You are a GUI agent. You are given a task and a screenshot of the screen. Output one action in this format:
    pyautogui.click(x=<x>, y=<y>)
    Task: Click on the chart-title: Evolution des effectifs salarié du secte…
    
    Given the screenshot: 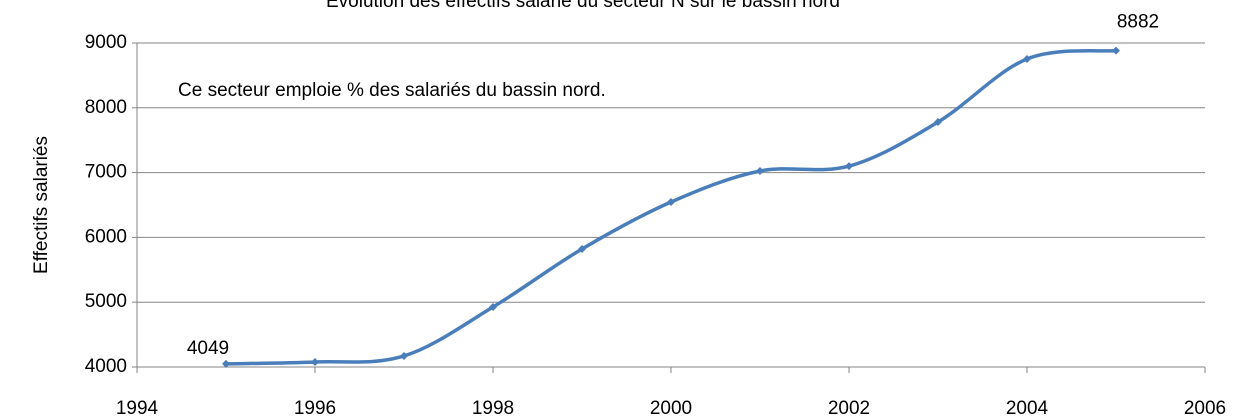 What is the action you would take?
    pyautogui.click(x=583, y=6)
    